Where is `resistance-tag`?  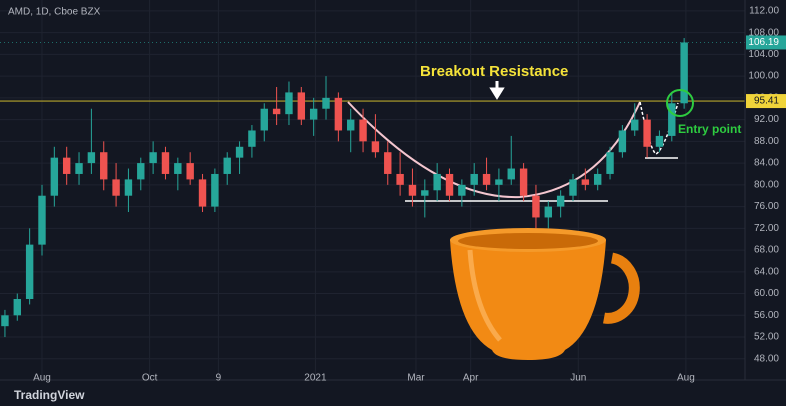 resistance-tag is located at coordinates (766, 101).